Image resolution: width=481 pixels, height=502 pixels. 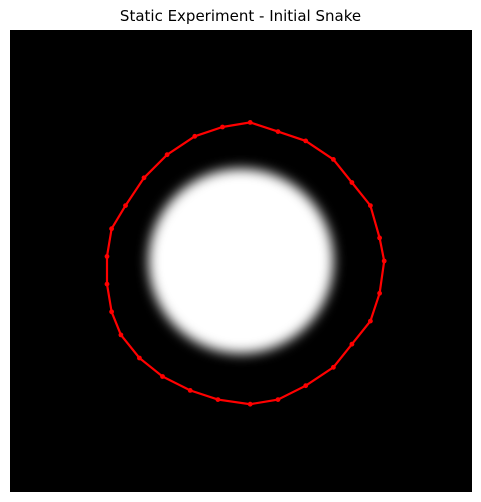 What do you see at coordinates (240, 16) in the screenshot?
I see `figure-title: Static Experiment - Initial Snake` at bounding box center [240, 16].